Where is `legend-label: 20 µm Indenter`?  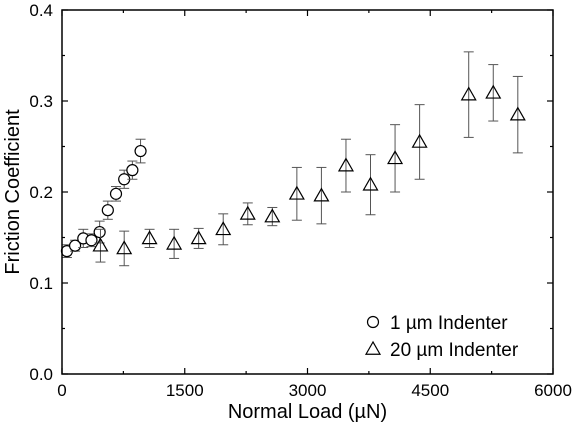 legend-label: 20 µm Indenter is located at coordinates (454, 350).